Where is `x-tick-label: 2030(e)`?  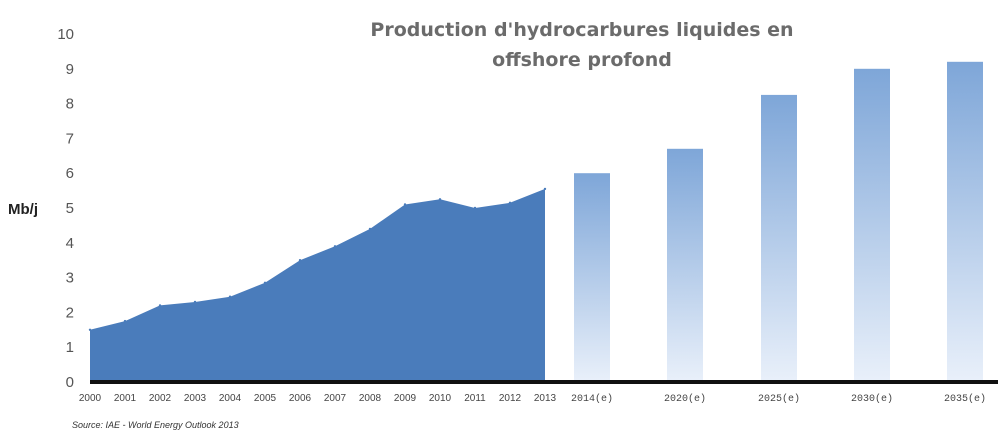
x-tick-label: 2030(e) is located at coordinates (872, 399).